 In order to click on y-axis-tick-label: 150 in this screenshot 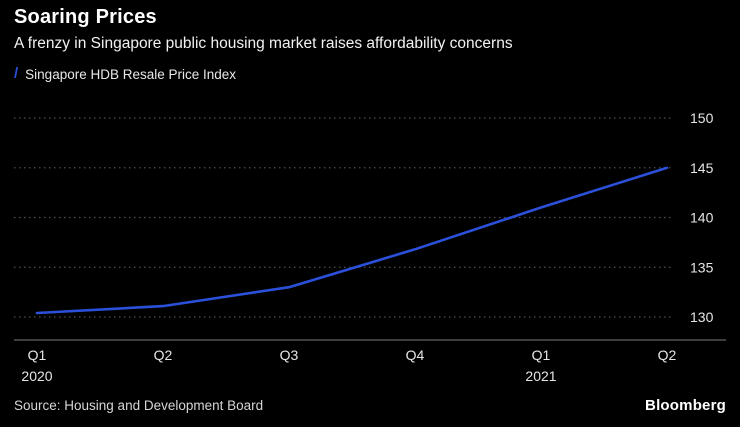, I will do `click(702, 118)`.